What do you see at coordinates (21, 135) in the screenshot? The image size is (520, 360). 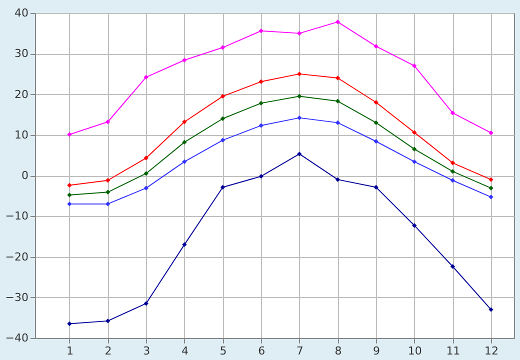 I see `y-tick-label: 10` at bounding box center [21, 135].